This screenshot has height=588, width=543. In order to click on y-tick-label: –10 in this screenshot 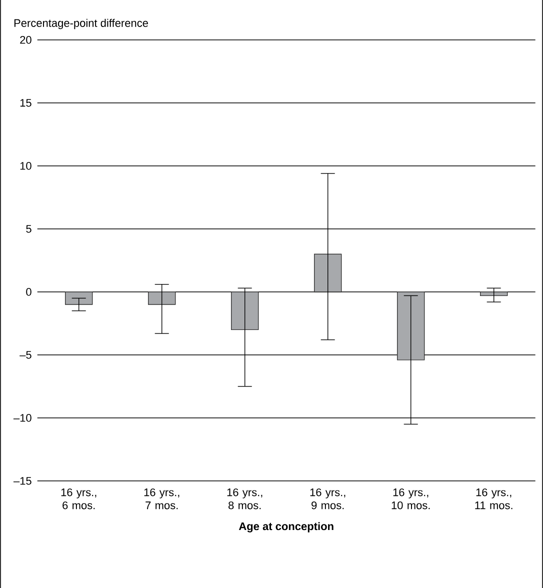, I will do `click(22, 418)`.